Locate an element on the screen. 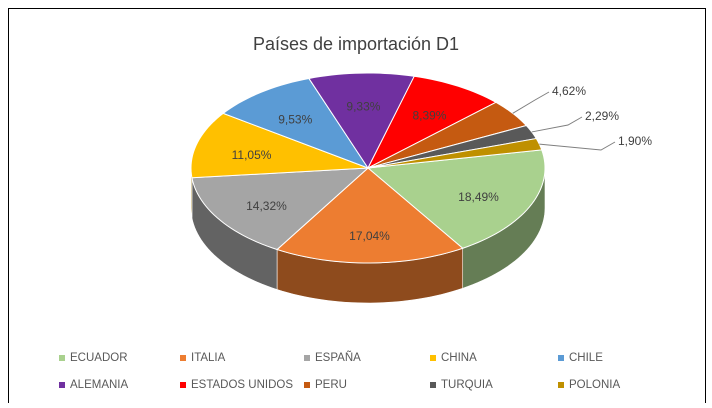 The image size is (712, 408). legend-label: POLONIA is located at coordinates (594, 385).